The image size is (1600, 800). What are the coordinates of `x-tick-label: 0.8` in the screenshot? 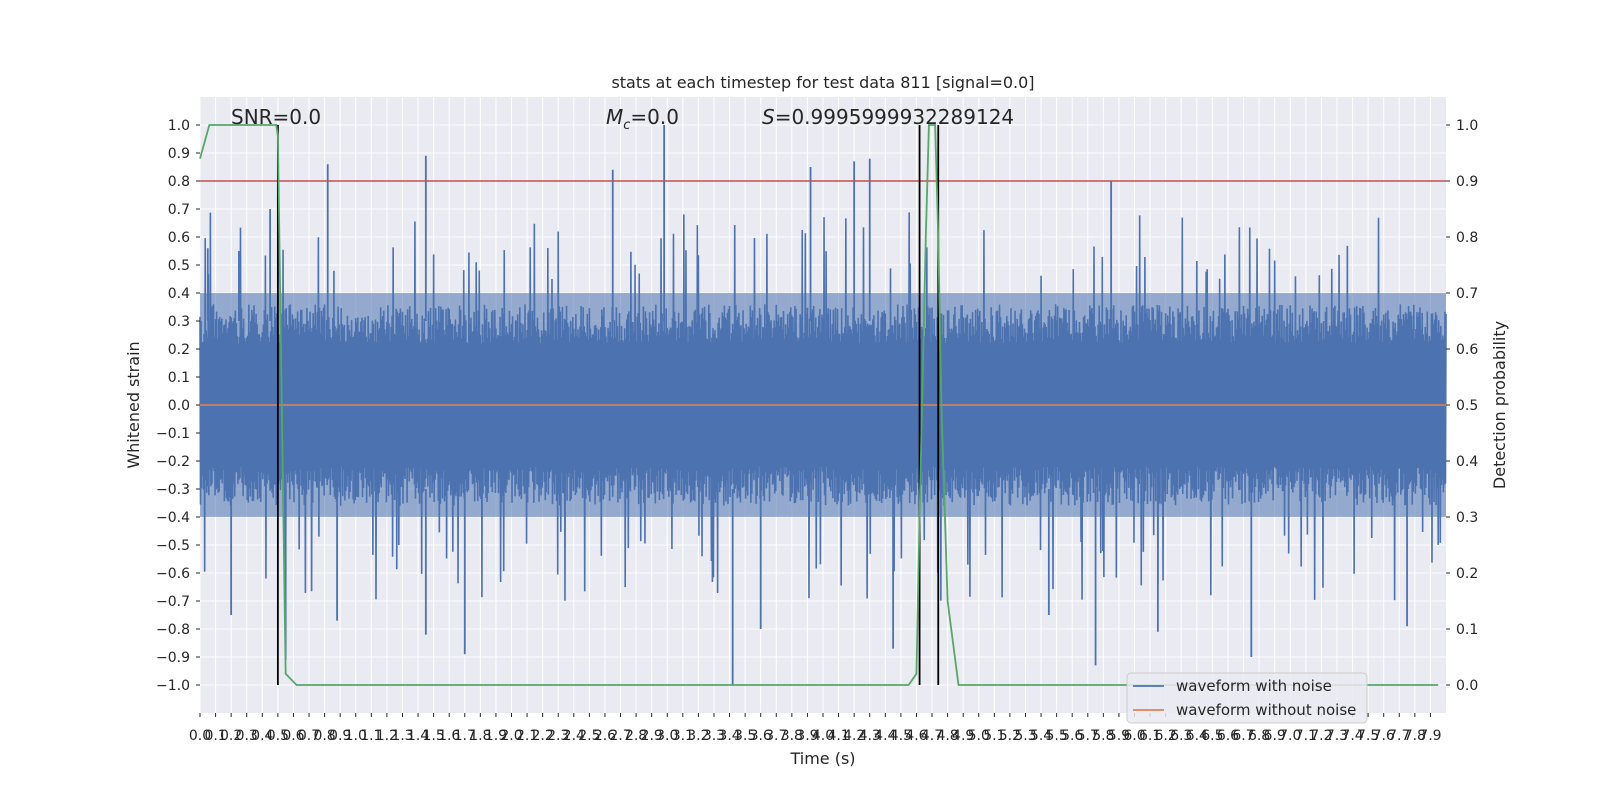 It's located at (324, 736).